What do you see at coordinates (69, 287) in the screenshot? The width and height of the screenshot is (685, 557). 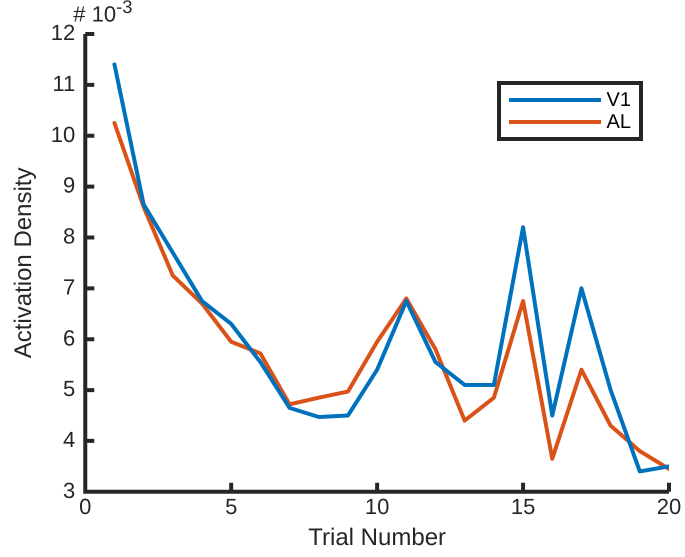 I see `y-tick-label: 7` at bounding box center [69, 287].